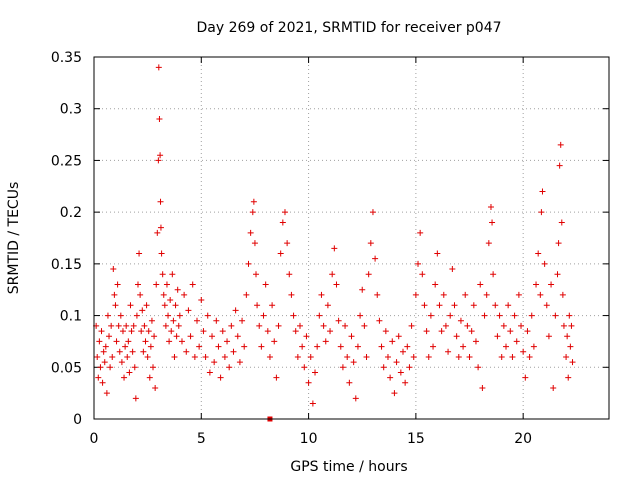 This screenshot has width=640, height=480. Describe the element at coordinates (77, 420) in the screenshot. I see `y-tick-label: 0` at that location.